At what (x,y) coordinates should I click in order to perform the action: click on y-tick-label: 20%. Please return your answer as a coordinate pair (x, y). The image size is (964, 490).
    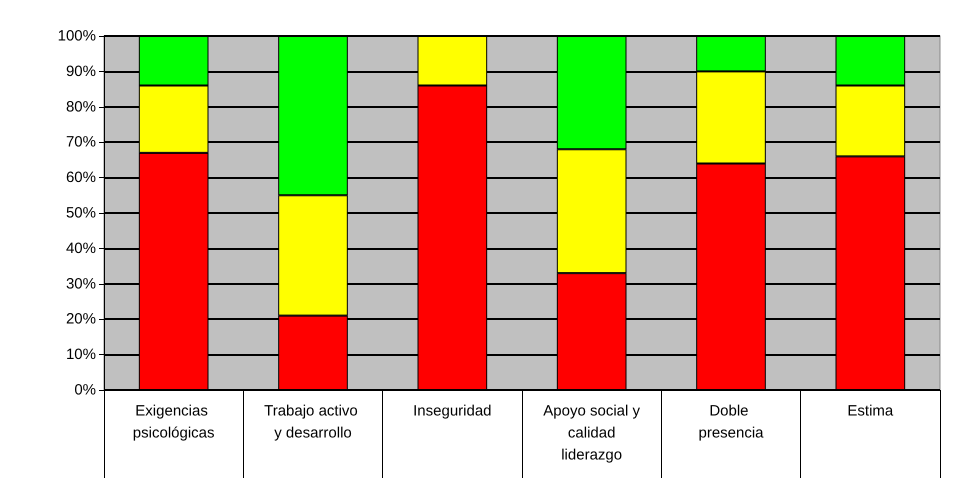
    Looking at the image, I should click on (81, 319).